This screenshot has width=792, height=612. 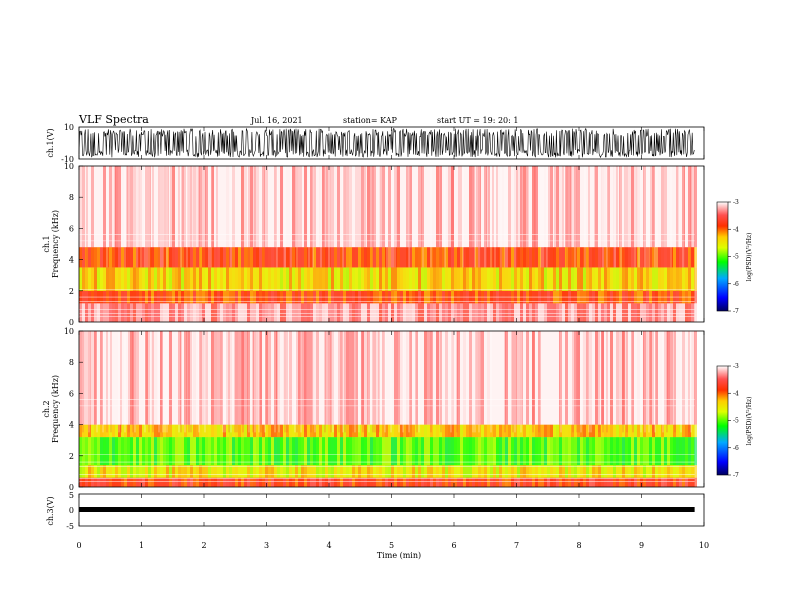 I want to click on ch3-waveform-ylabel: ch.3(V), so click(x=50, y=510).